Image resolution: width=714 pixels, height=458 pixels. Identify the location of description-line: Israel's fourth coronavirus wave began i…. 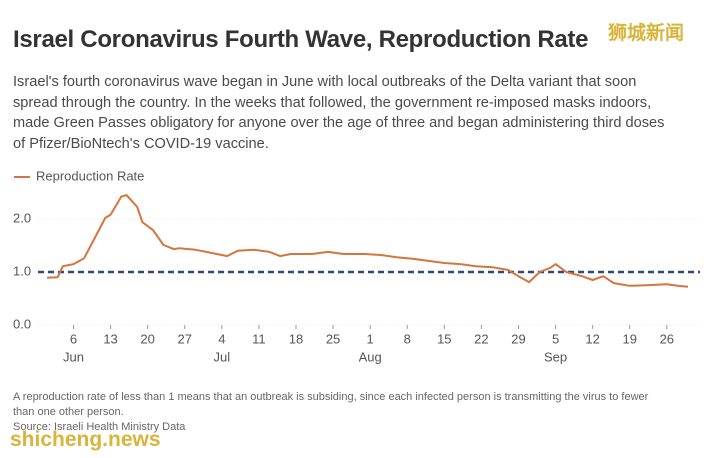
(325, 82).